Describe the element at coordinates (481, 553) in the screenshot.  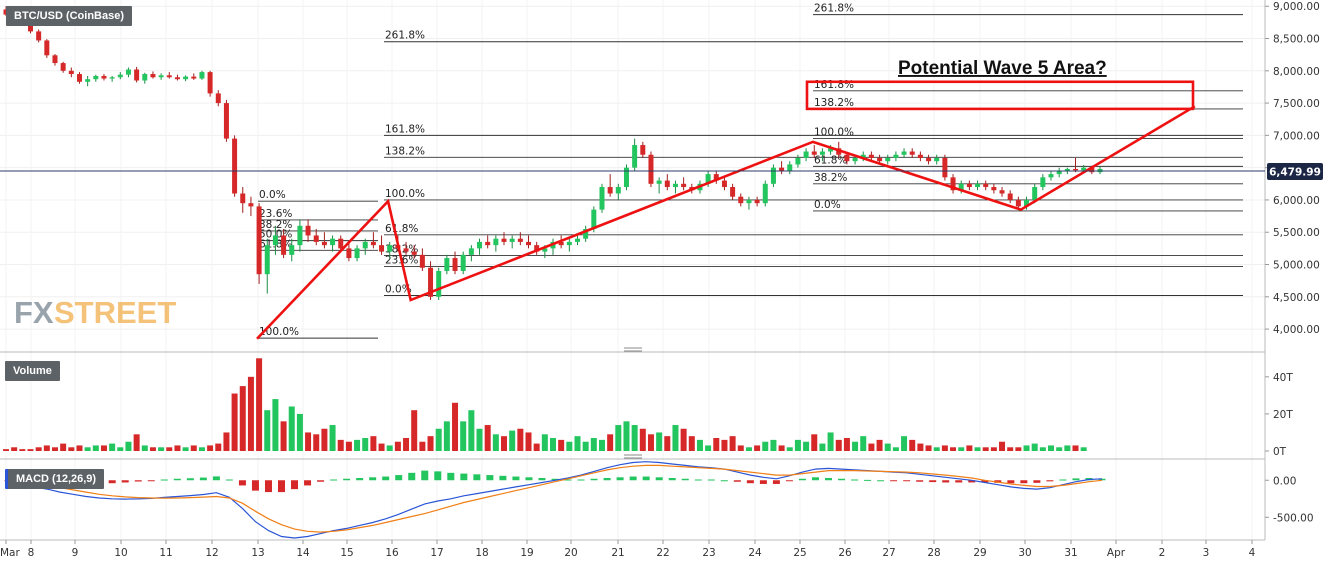
I see `day-tick-label: 18` at that location.